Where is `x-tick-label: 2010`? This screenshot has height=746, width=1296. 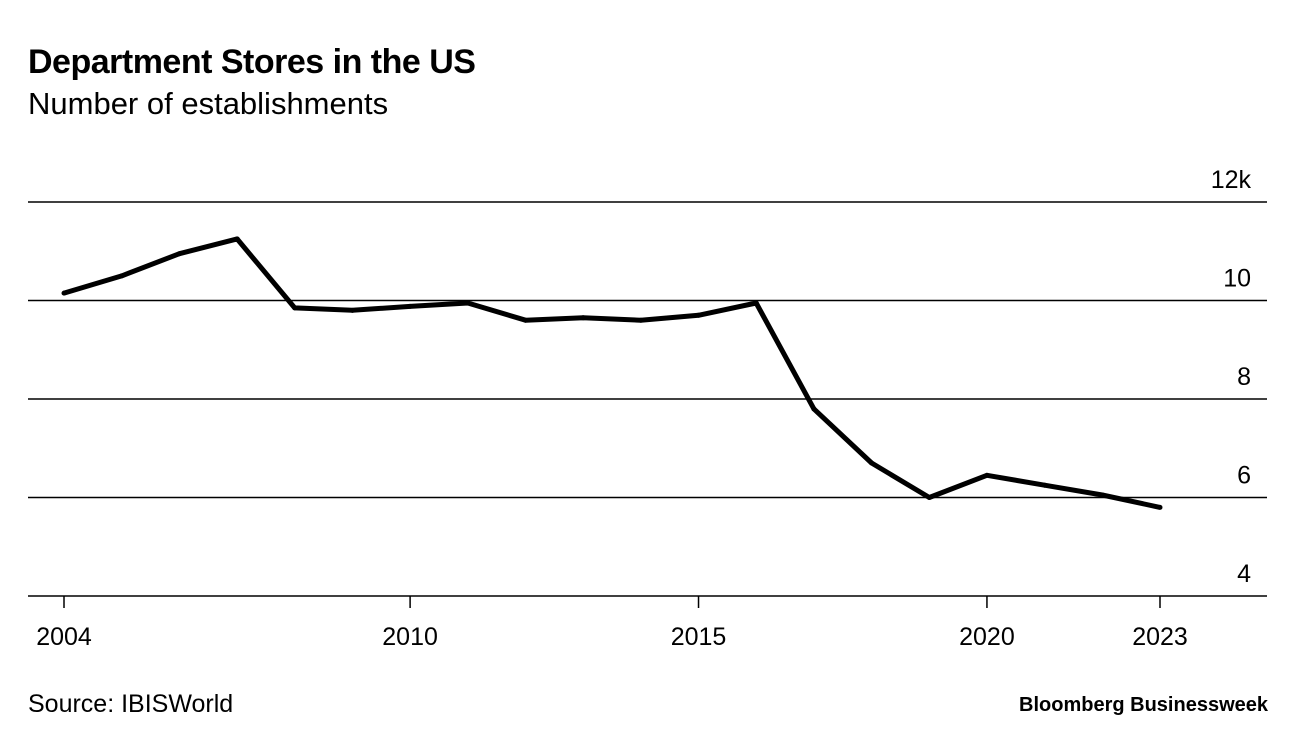
x-tick-label: 2010 is located at coordinates (410, 637).